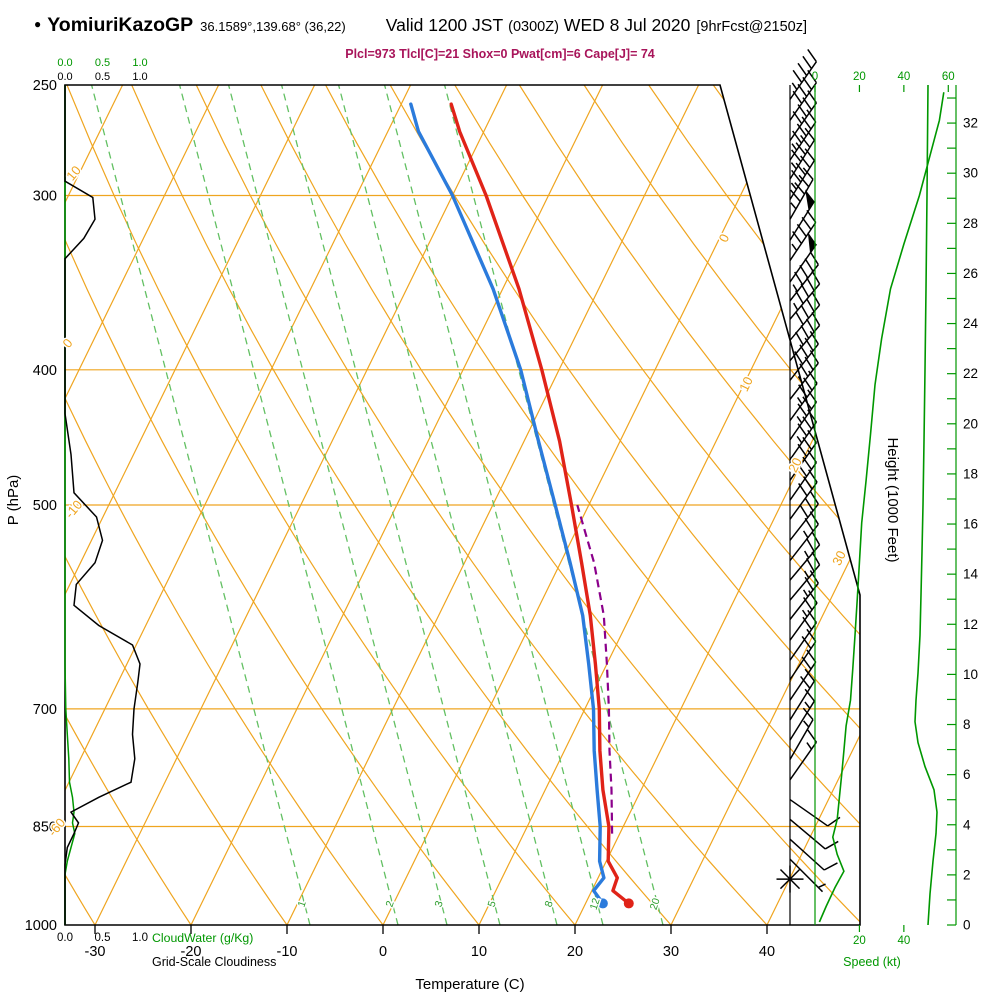 The width and height of the screenshot is (1000, 1000). Describe the element at coordinates (102, 505) in the screenshot. I see `cloudiness-curve` at that location.